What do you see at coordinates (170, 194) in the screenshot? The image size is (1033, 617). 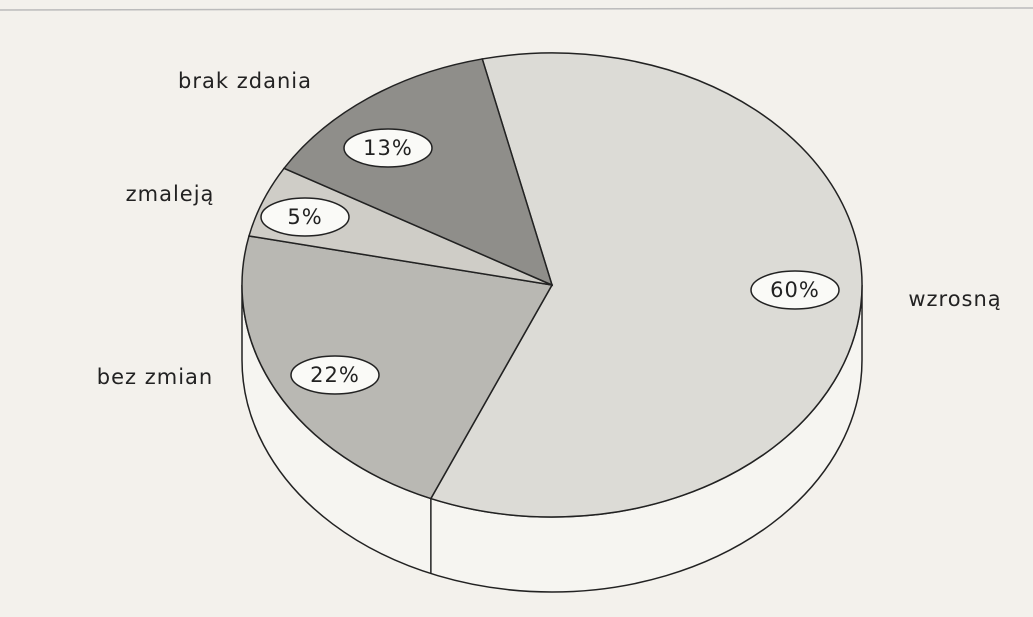 I see `category-label: zmaleją` at bounding box center [170, 194].